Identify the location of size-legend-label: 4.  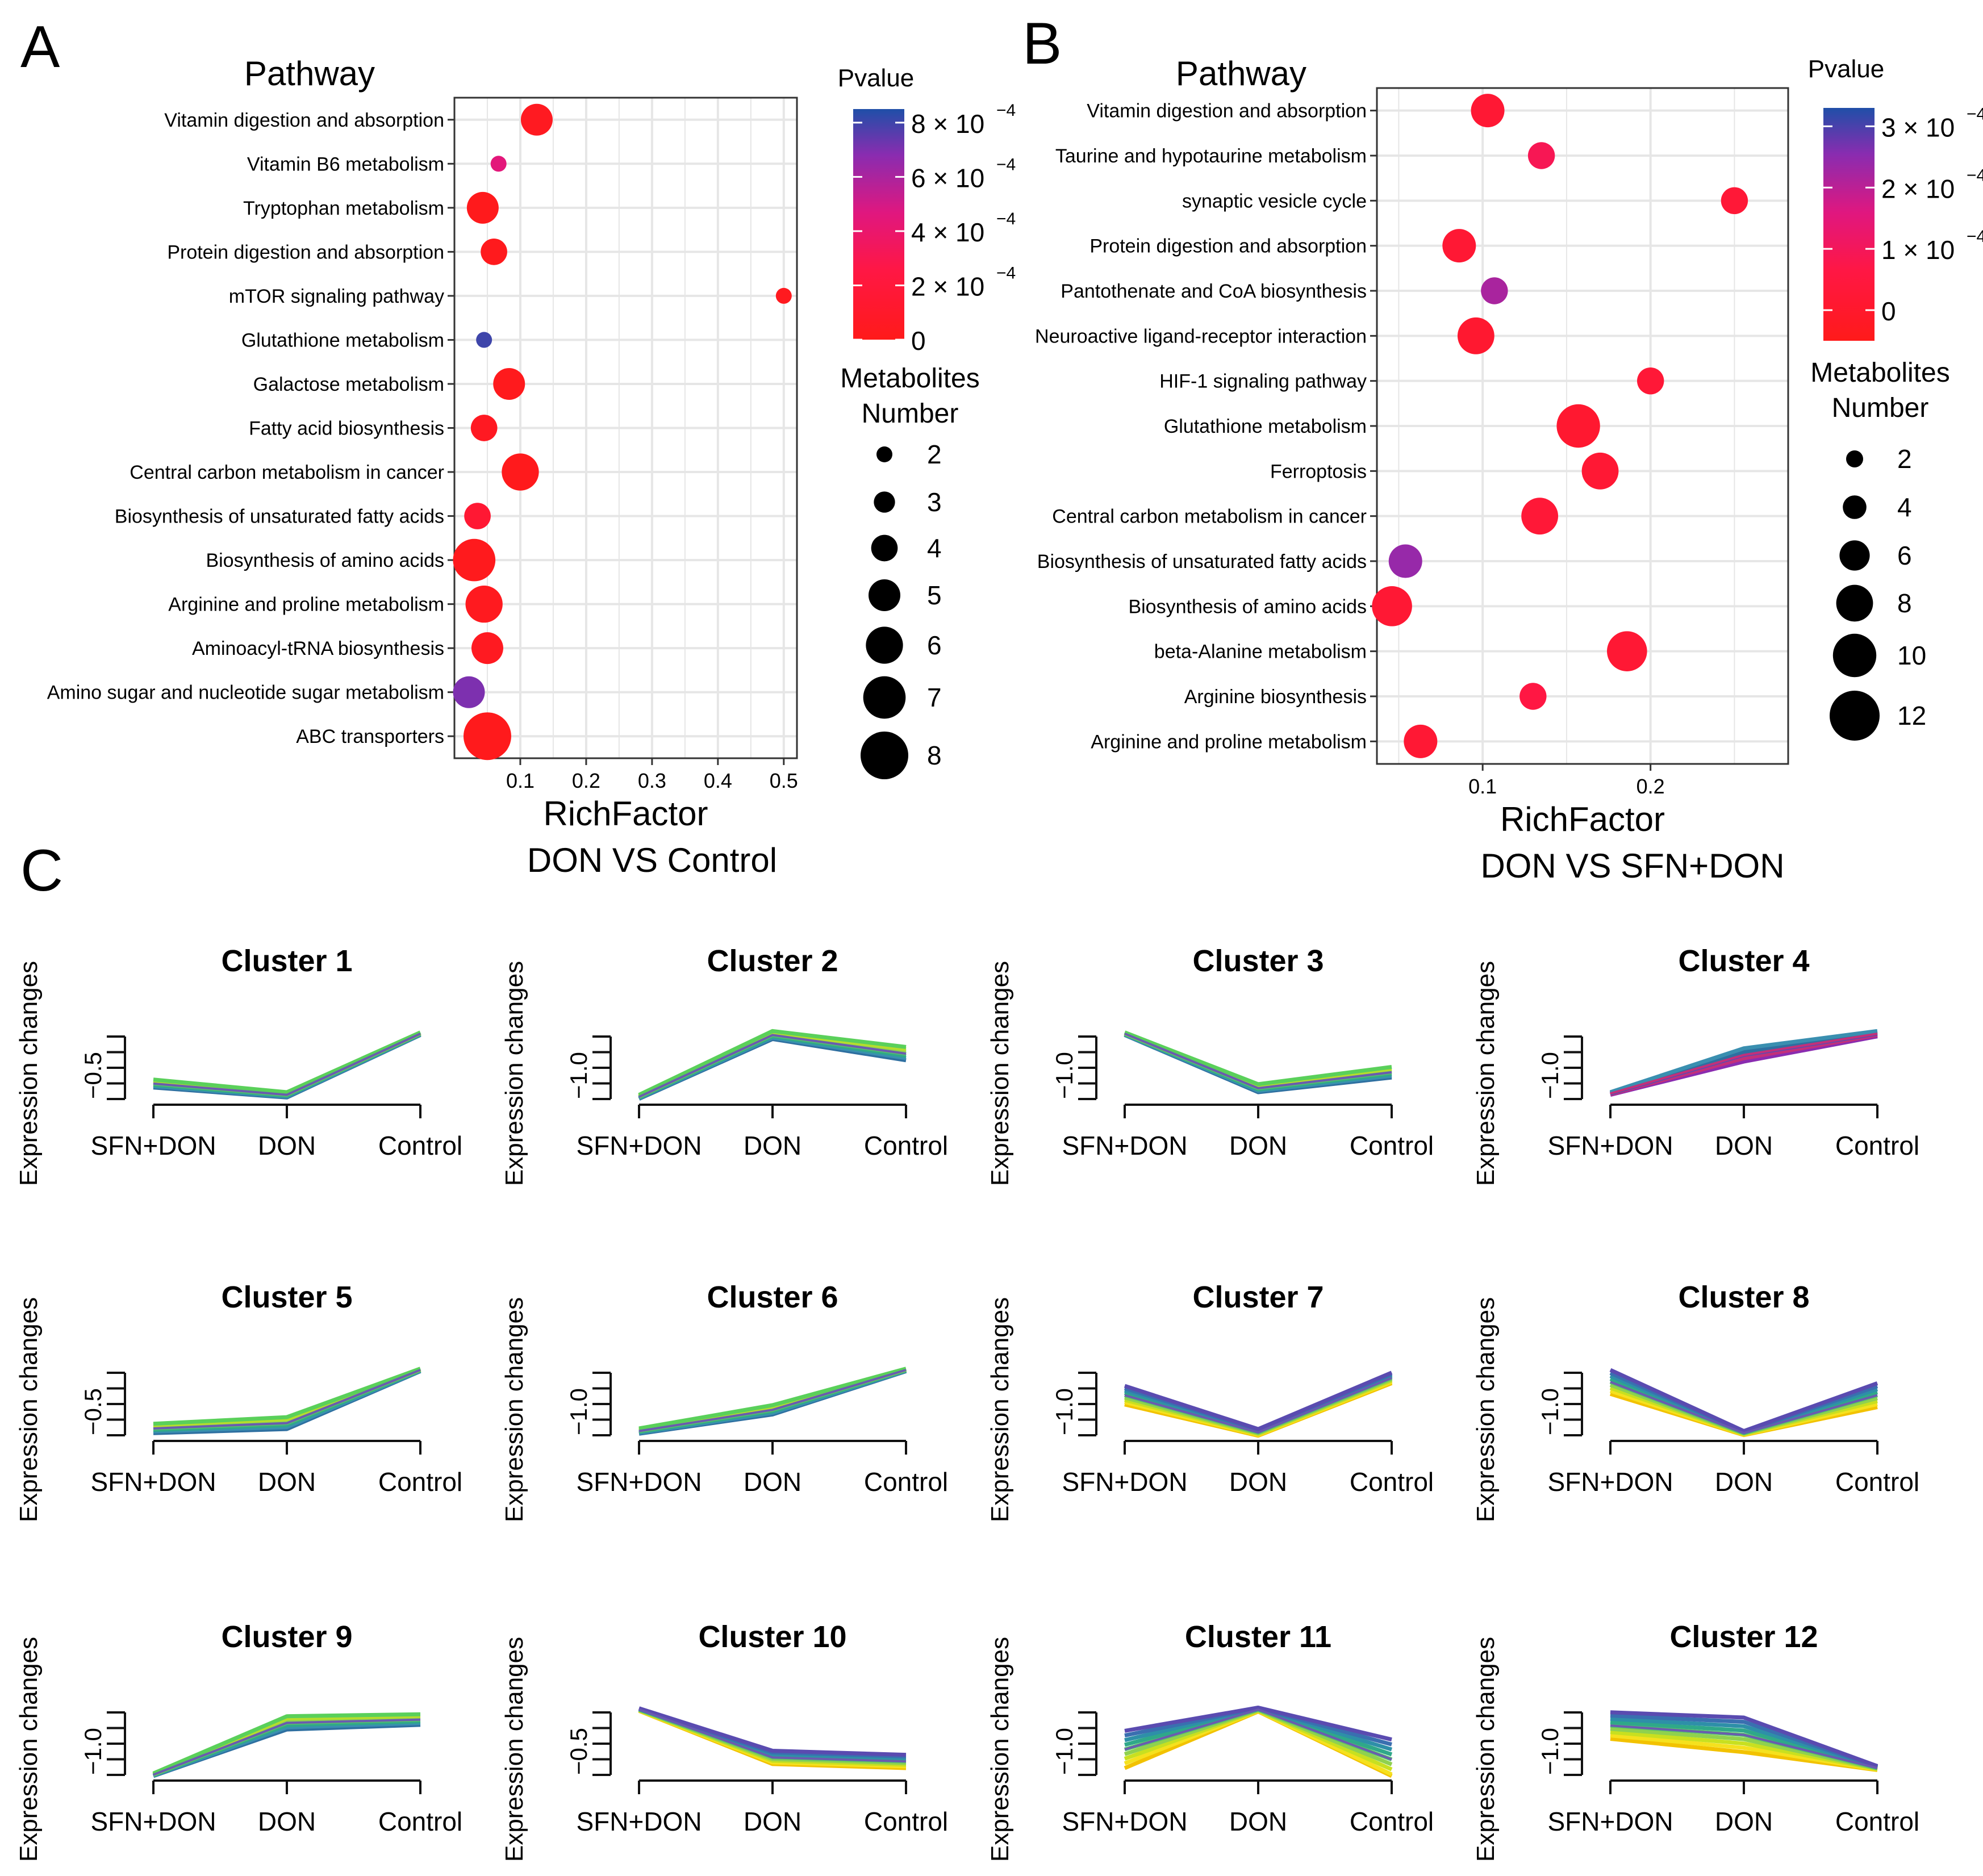
(935, 548).